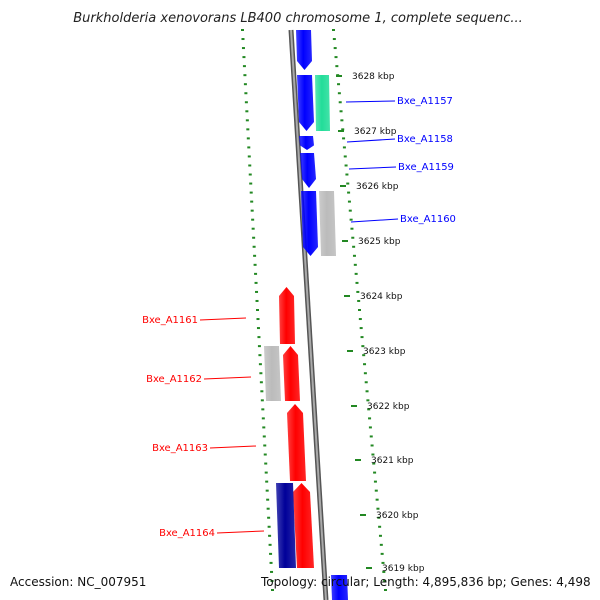  I want to click on gene-label-bxe-a1160: Bxe_A1160, so click(428, 219).